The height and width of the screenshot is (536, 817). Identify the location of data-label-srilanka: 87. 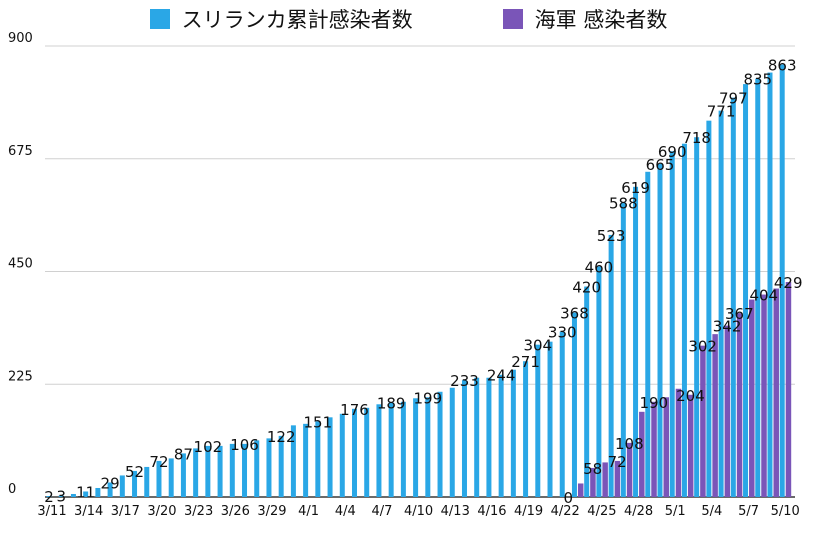
(183, 454).